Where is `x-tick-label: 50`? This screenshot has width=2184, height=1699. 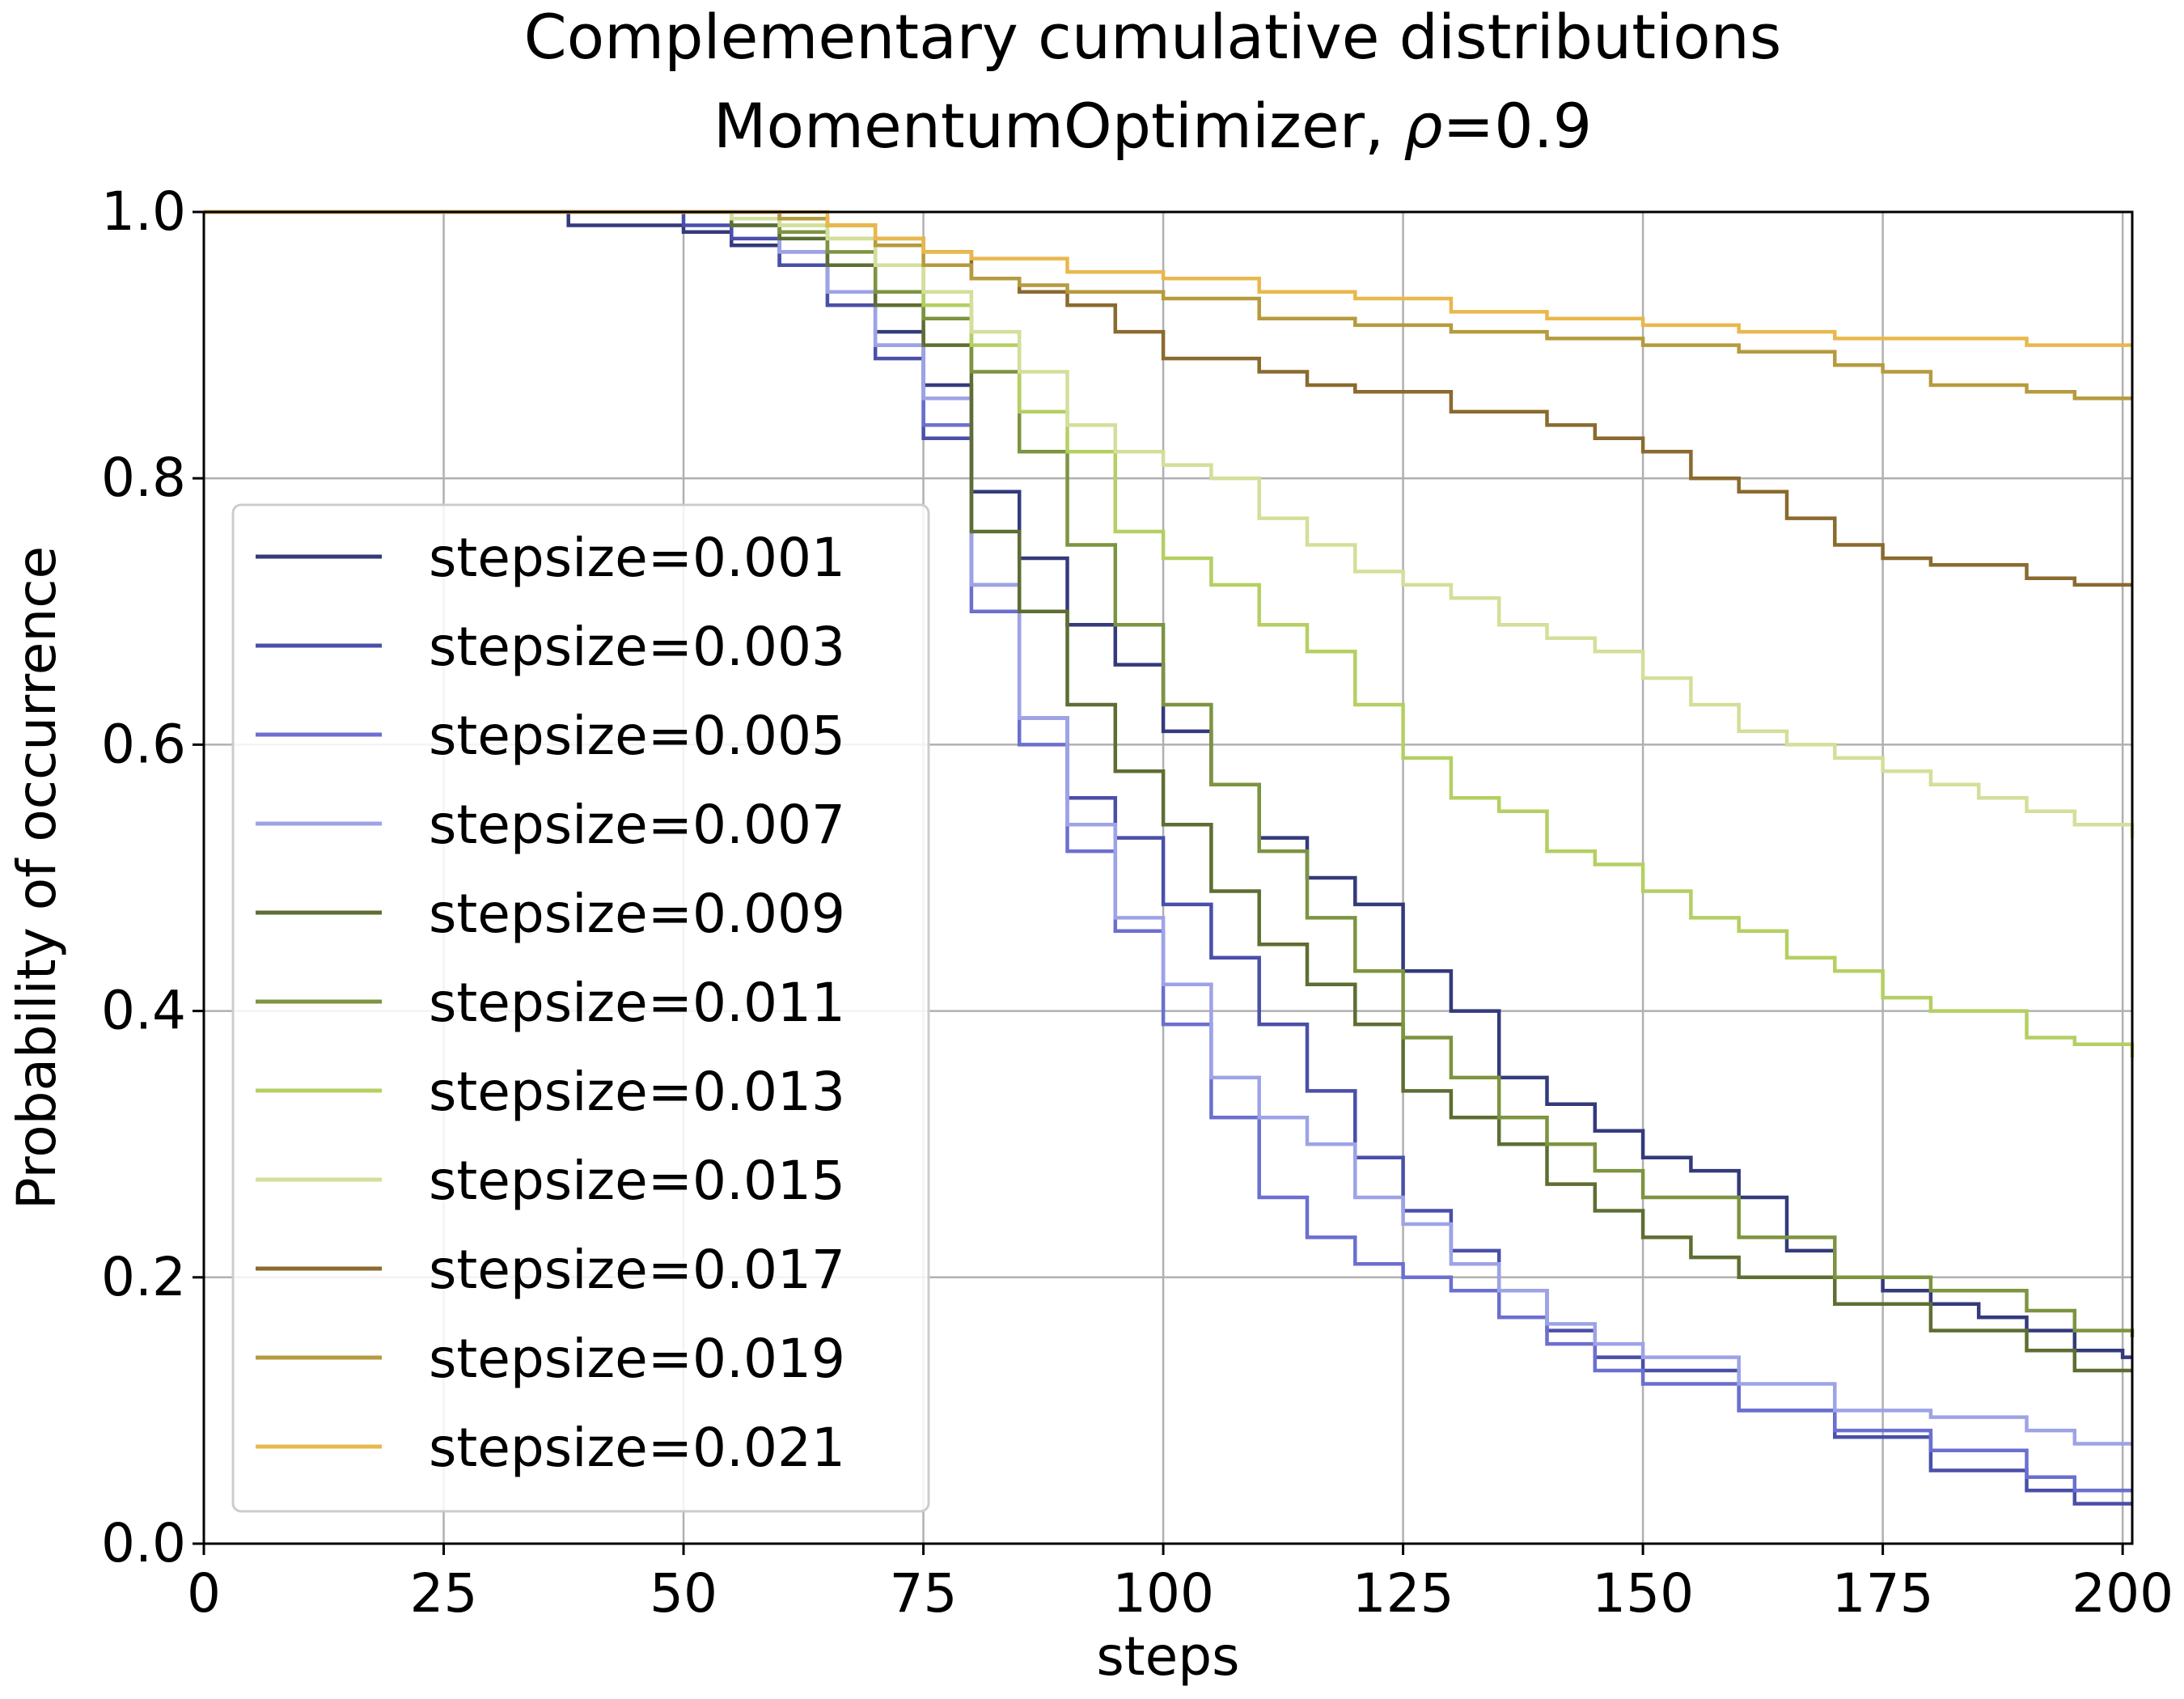
x-tick-label: 50 is located at coordinates (684, 1593).